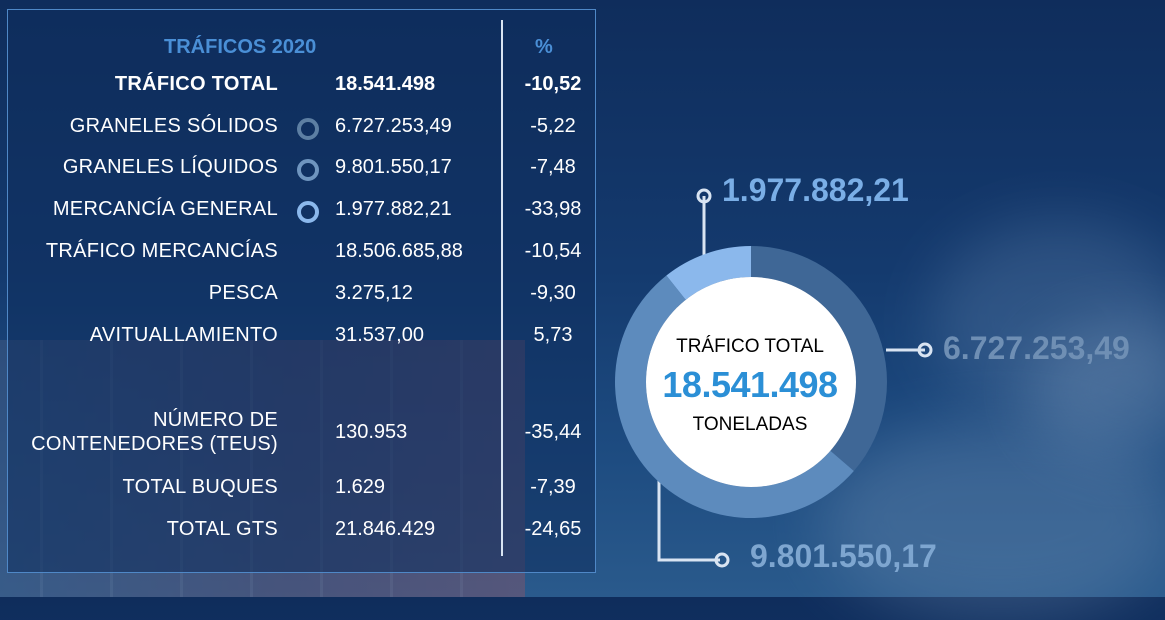 Image resolution: width=1165 pixels, height=620 pixels. I want to click on table-row: TRÁFICO TOTAL 18.541.498 -10,52, so click(308, 93).